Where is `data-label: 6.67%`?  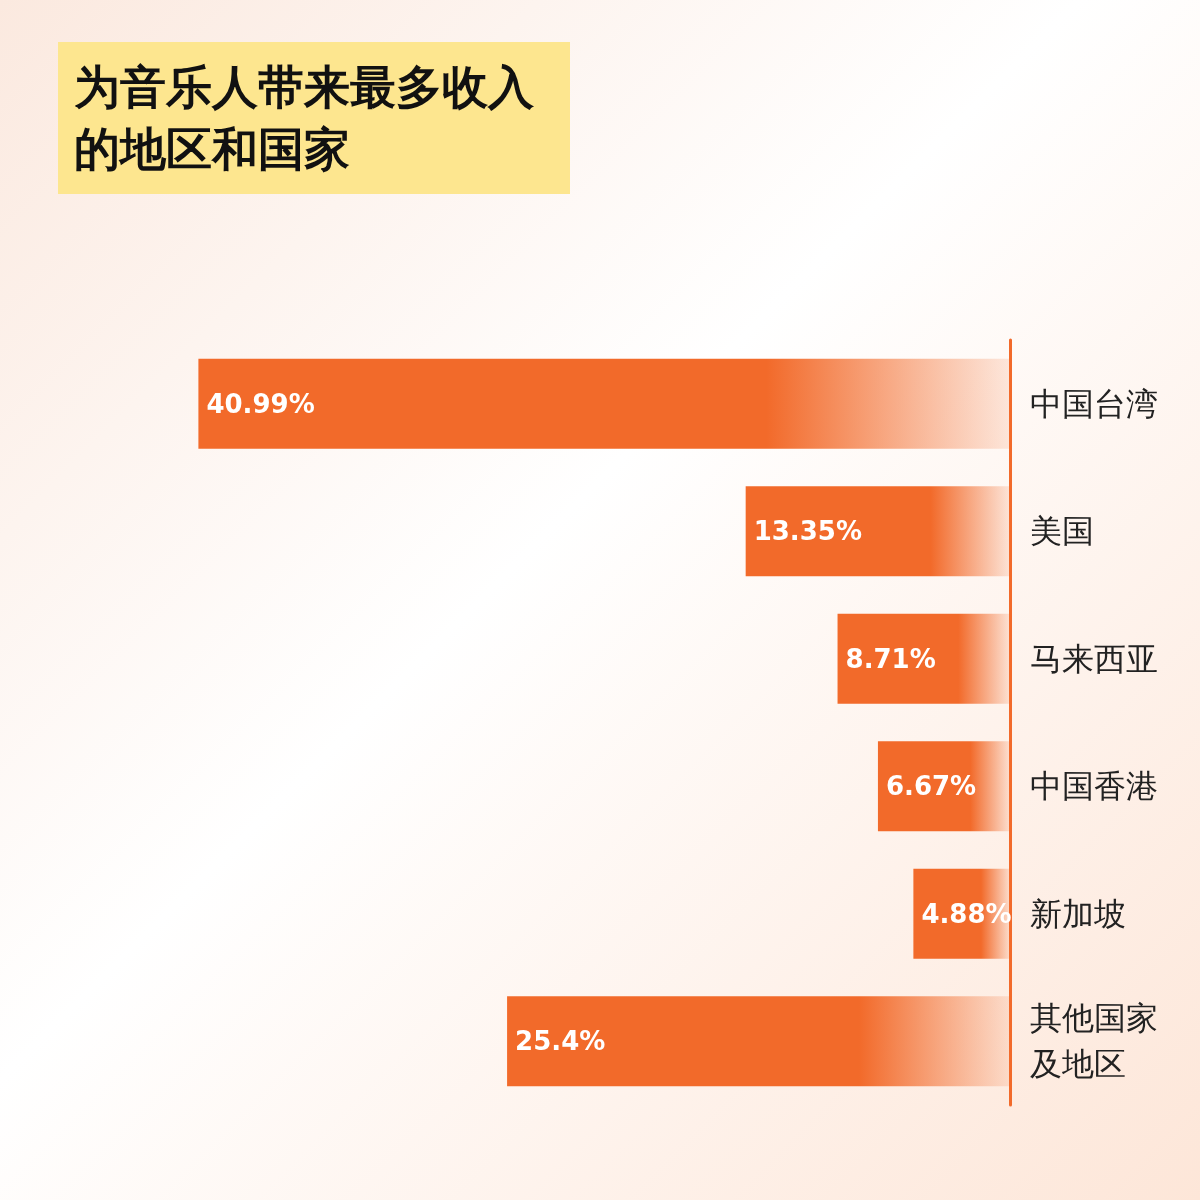
data-label: 6.67% is located at coordinates (931, 786).